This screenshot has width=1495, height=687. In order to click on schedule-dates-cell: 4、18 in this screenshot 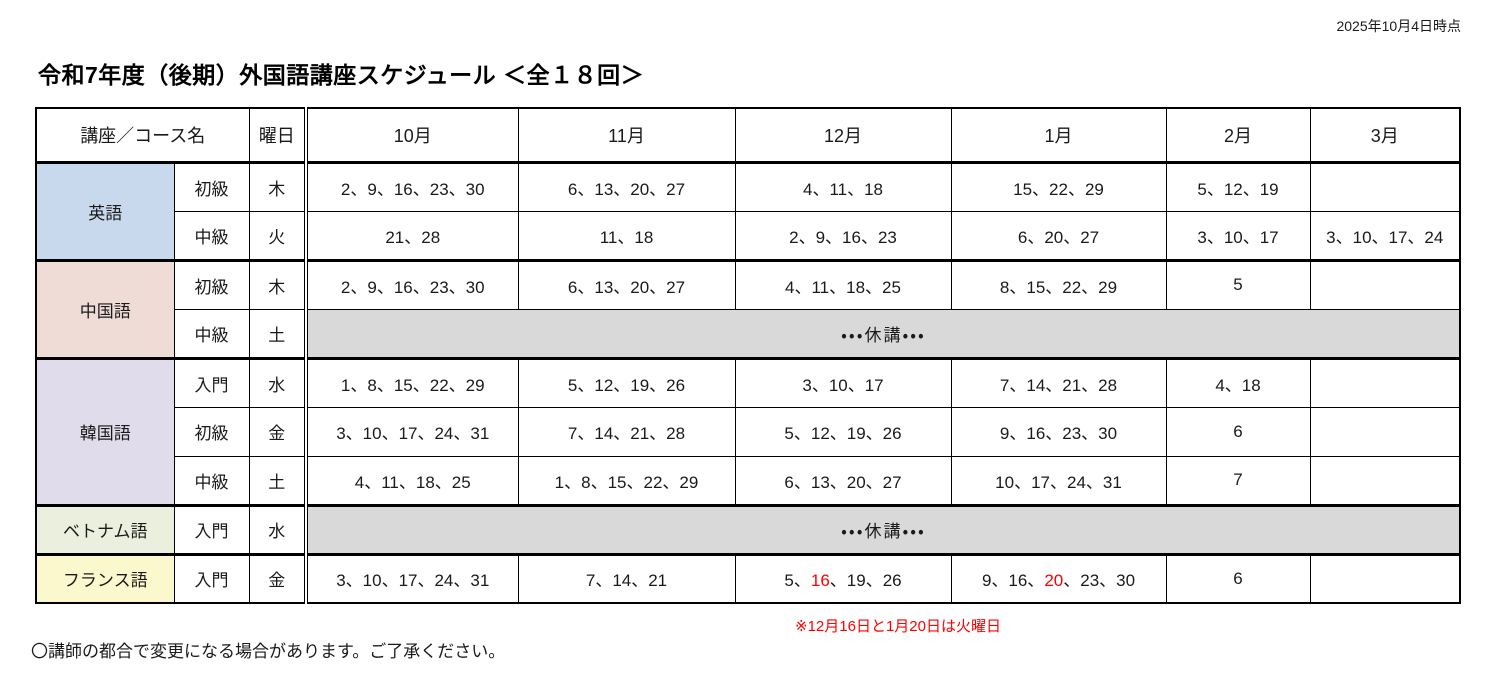, I will do `click(1238, 382)`.